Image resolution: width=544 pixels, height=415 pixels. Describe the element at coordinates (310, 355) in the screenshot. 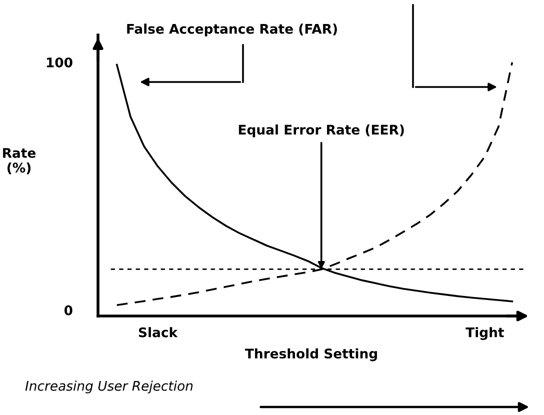

I see `x-axis-title: Threshold Setting` at that location.